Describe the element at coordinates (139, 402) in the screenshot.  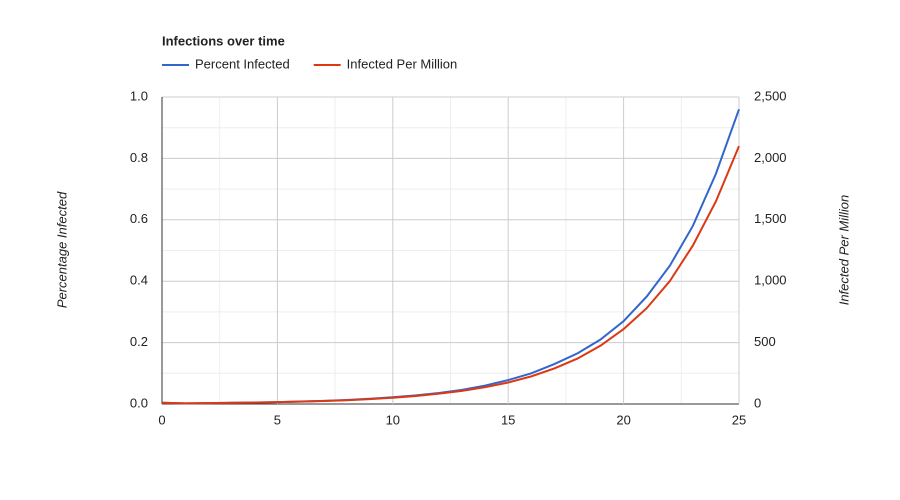
I see `y-tick-label: 0.0` at that location.